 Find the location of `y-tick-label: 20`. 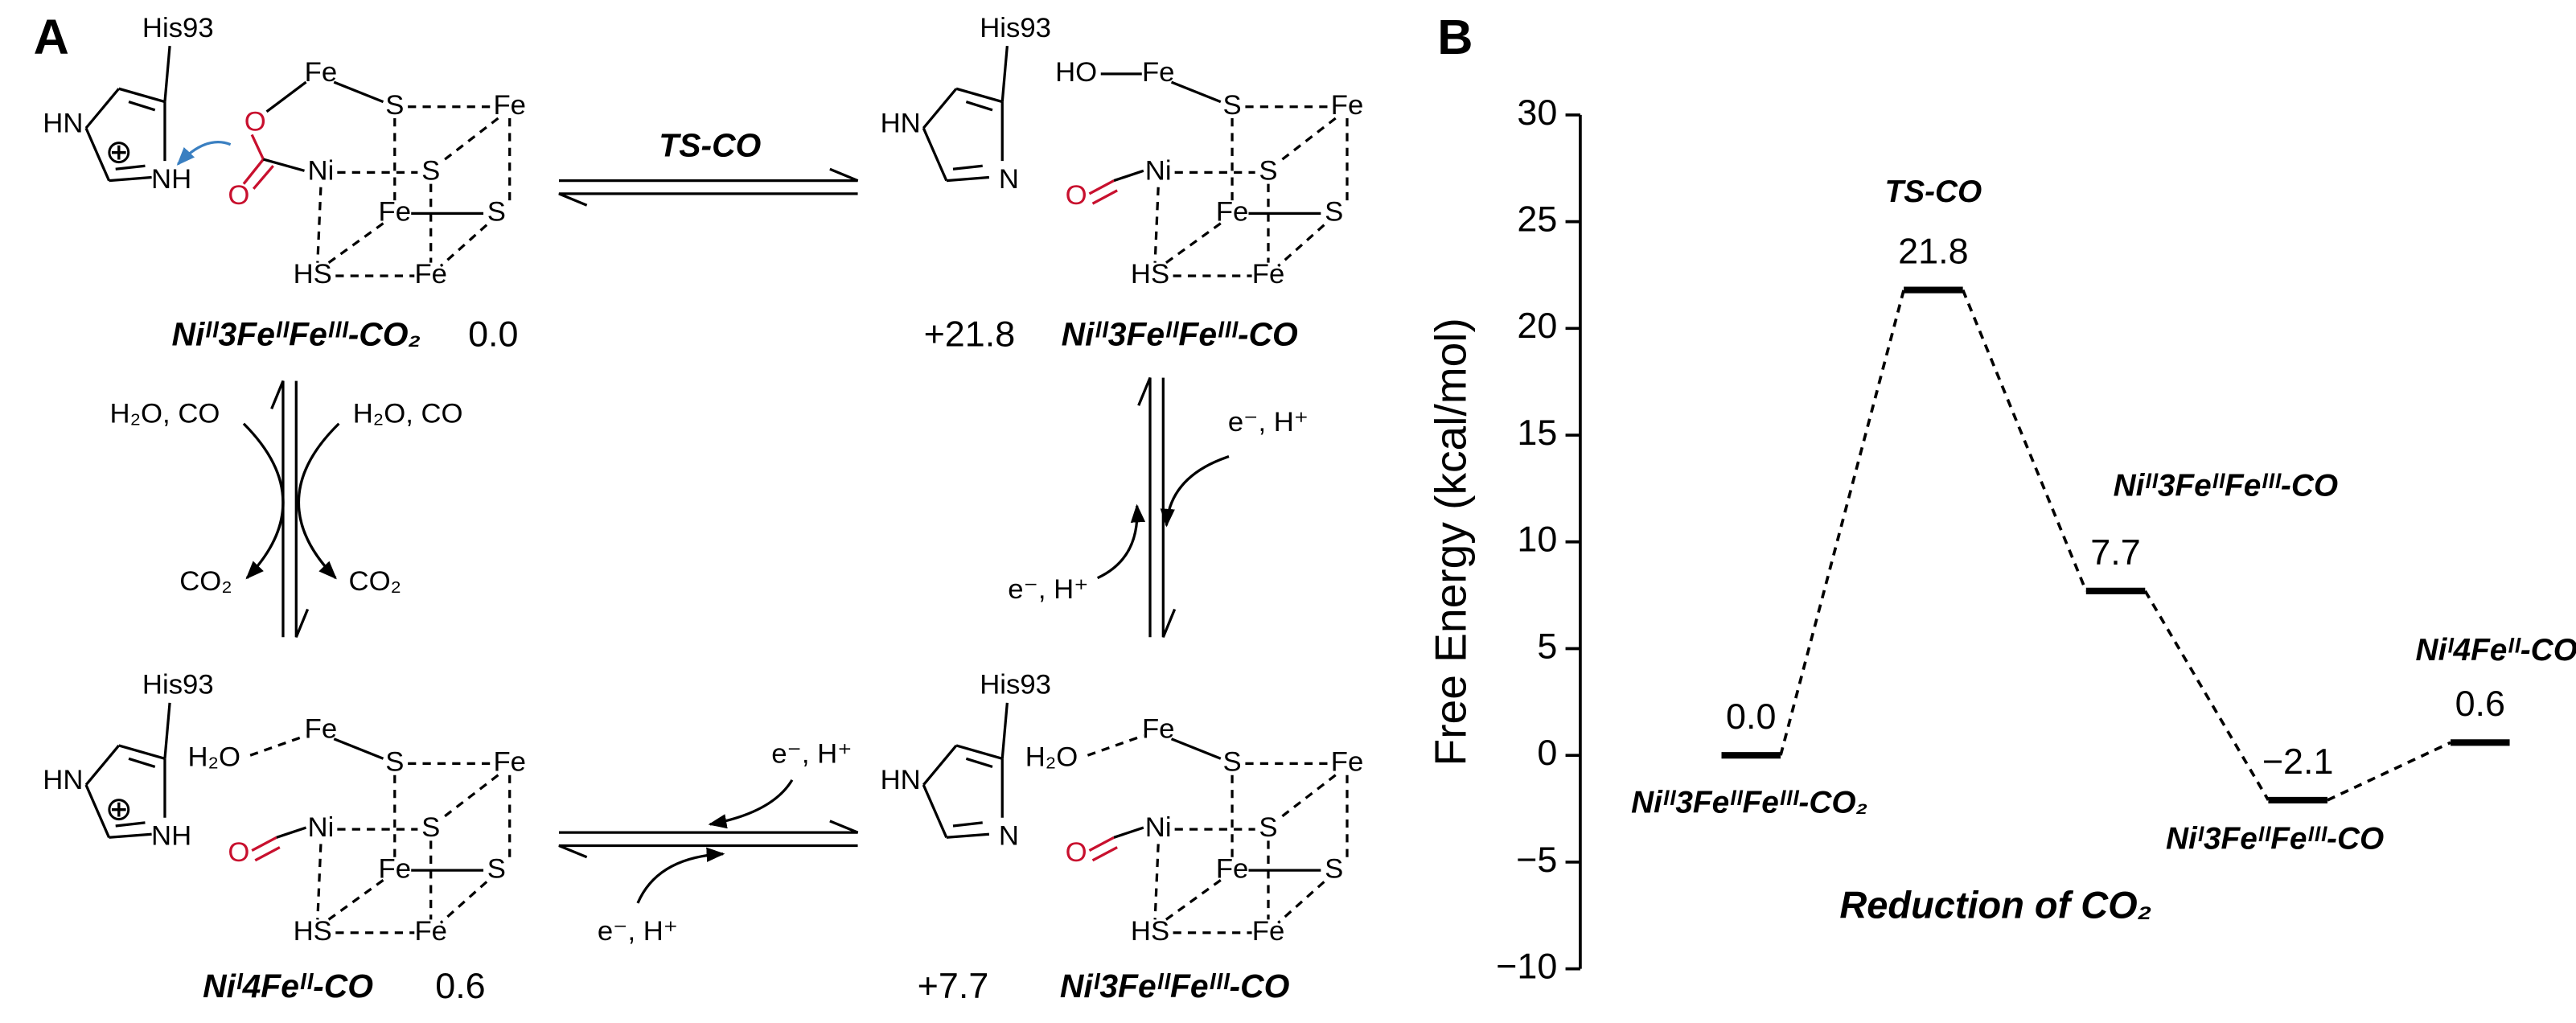

y-tick-label: 20 is located at coordinates (1537, 325).